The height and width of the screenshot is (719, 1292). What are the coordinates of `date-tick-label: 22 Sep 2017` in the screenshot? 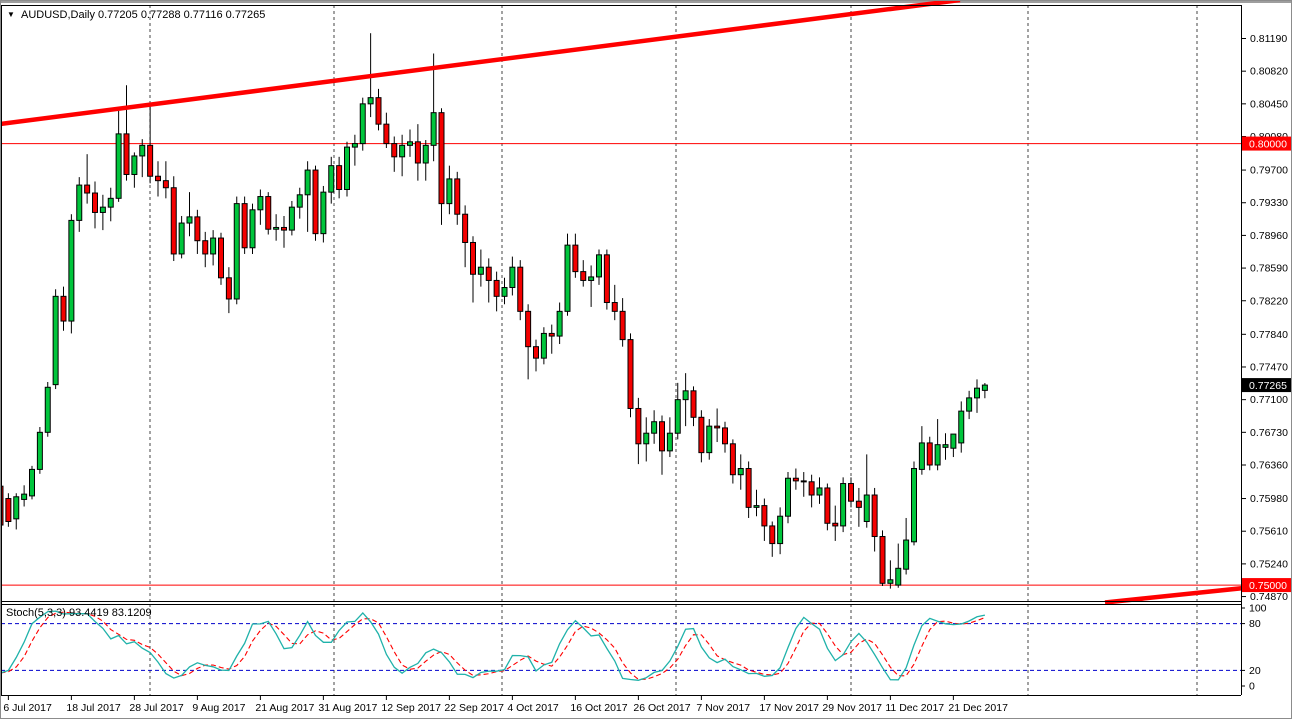 It's located at (474, 708).